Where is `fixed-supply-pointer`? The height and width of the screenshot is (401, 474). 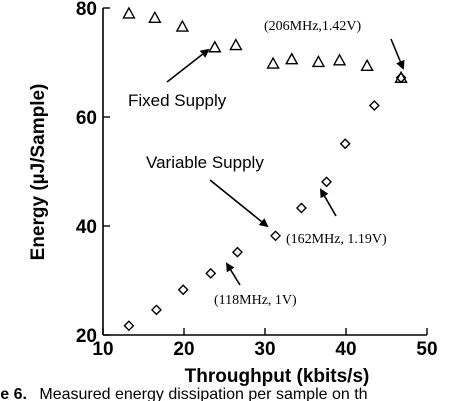
fixed-supply-pointer is located at coordinates (188, 65).